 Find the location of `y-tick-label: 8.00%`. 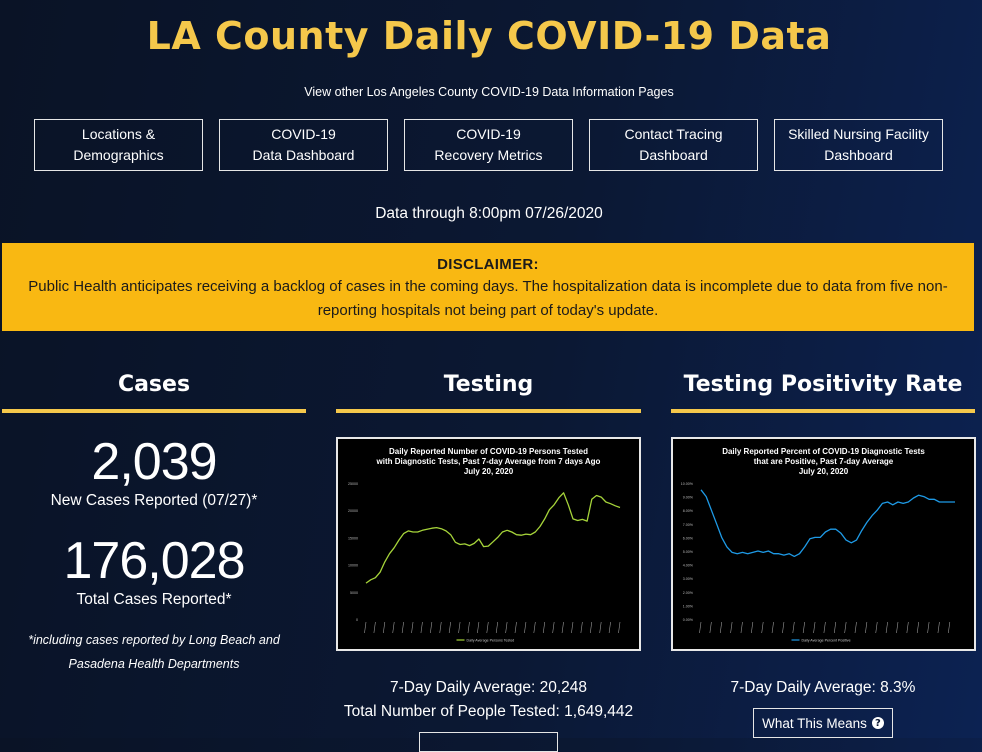

y-tick-label: 8.00% is located at coordinates (688, 511).